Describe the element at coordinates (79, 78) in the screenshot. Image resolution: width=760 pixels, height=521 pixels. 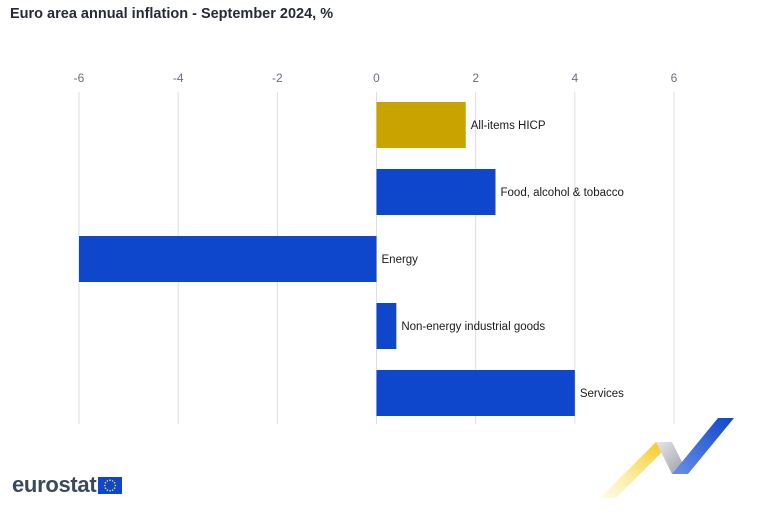
I see `x-tick-label: -6` at that location.